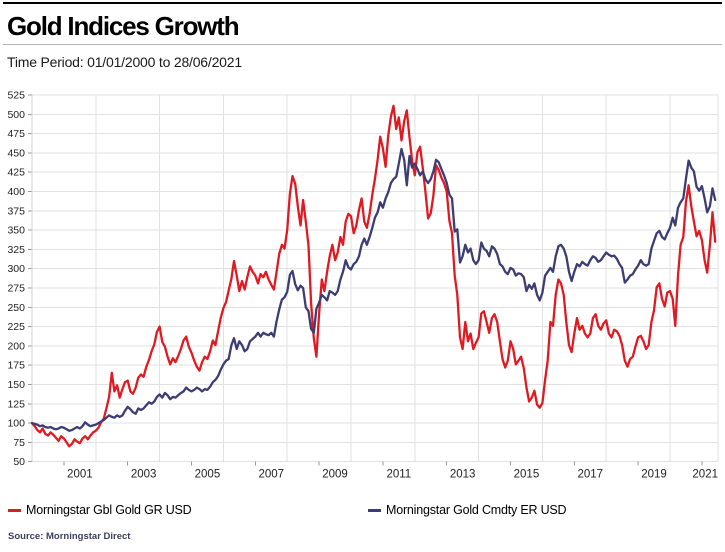  What do you see at coordinates (16, 153) in the screenshot?
I see `y-axis-label-450: 450` at bounding box center [16, 153].